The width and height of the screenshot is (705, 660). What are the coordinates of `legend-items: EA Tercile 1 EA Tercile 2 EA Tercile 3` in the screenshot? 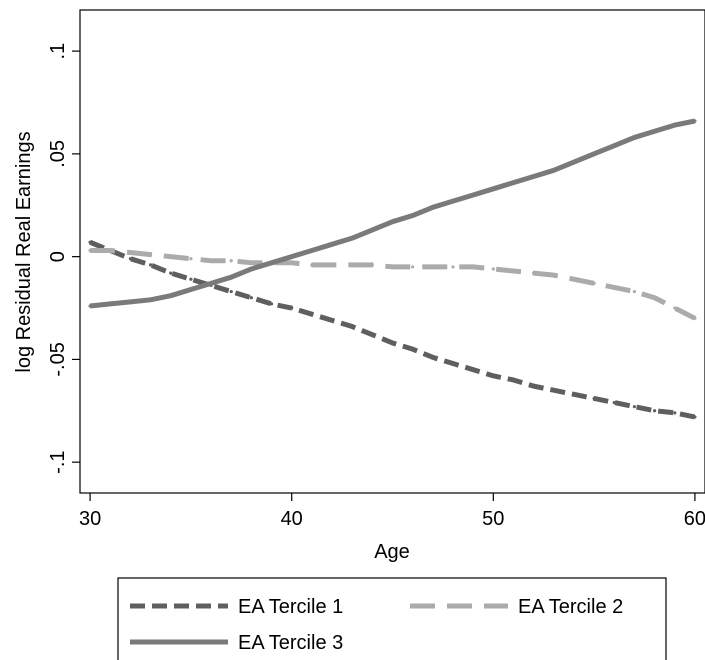 It's located at (376, 625).